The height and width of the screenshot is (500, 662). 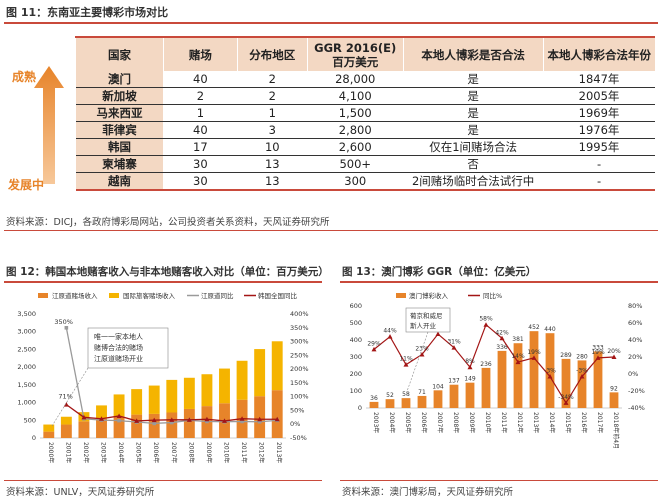 What do you see at coordinates (272, 130) in the screenshot?
I see `table-cell: 3` at bounding box center [272, 130].